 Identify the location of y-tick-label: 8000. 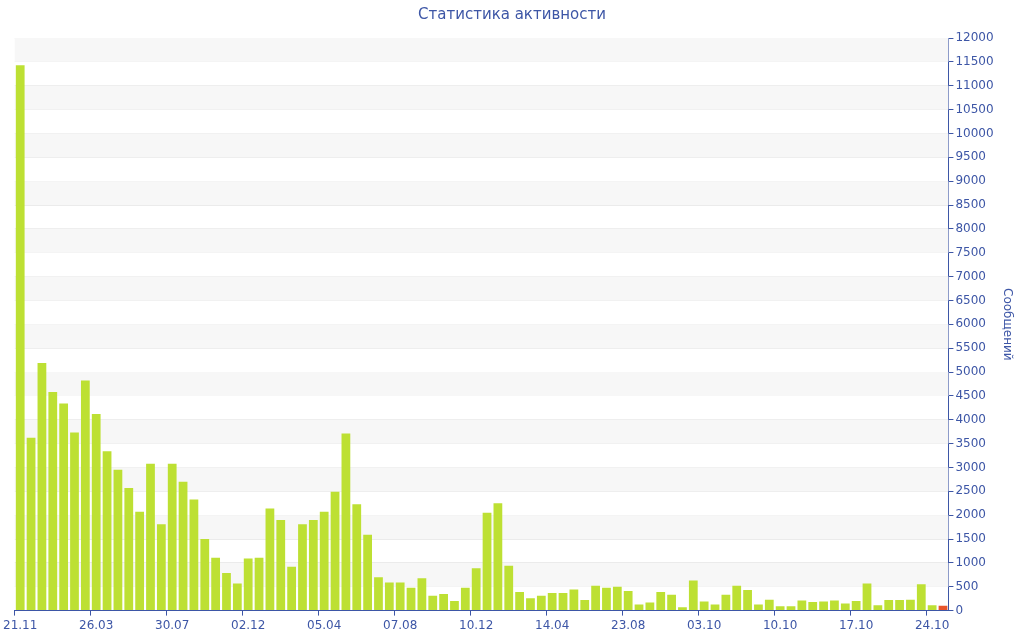
(970, 227).